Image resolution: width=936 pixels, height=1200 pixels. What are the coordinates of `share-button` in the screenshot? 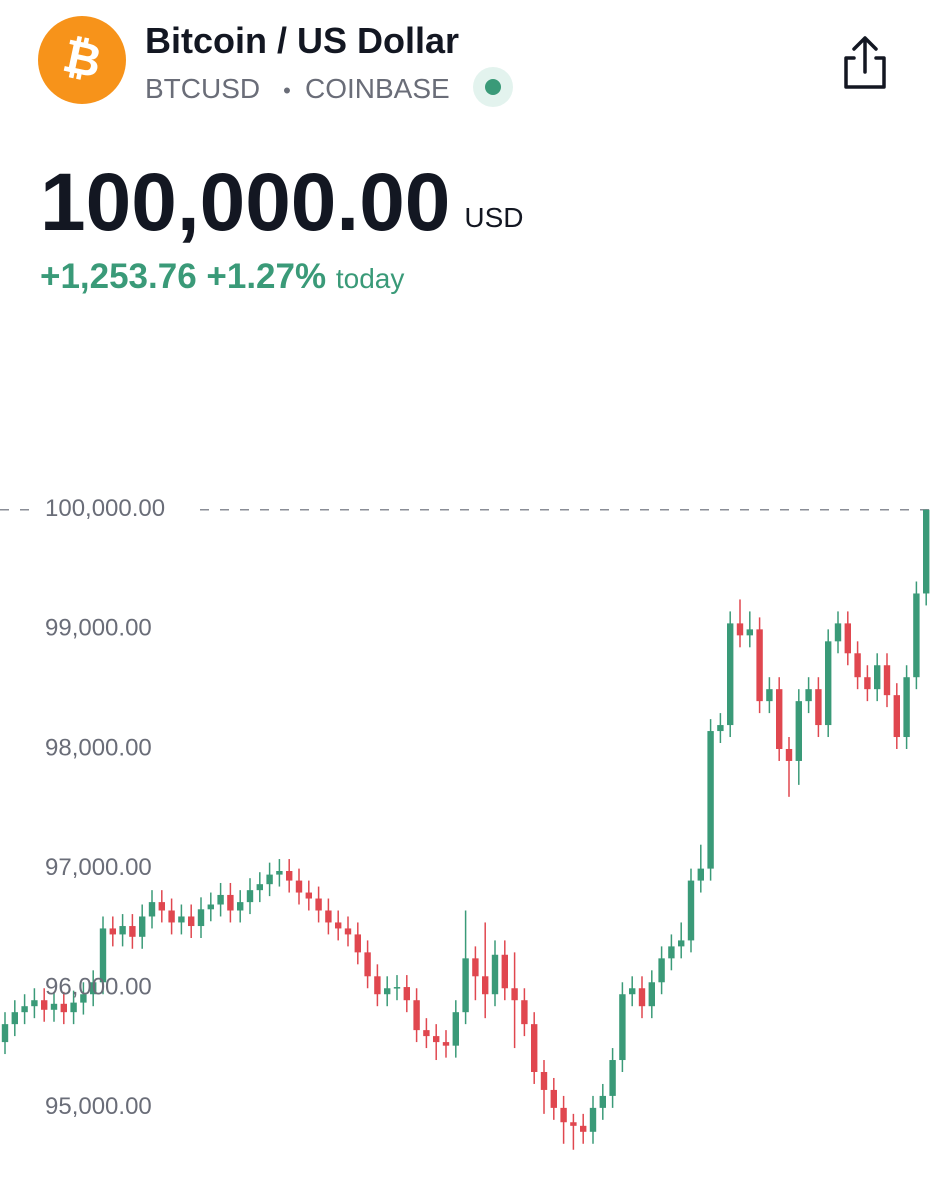 It's located at (865, 62).